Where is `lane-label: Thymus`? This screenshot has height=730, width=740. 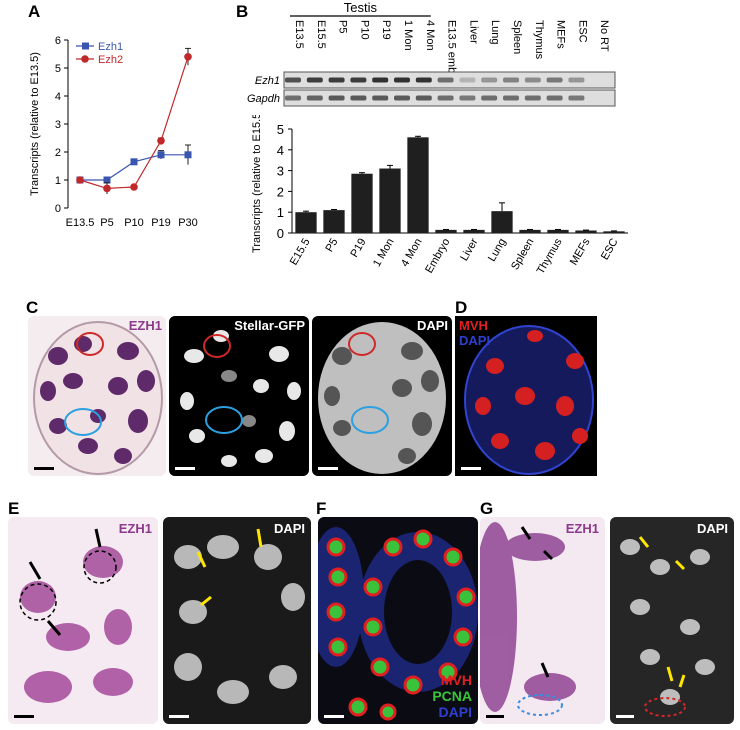
lane-label: Thymus is located at coordinates (539, 40).